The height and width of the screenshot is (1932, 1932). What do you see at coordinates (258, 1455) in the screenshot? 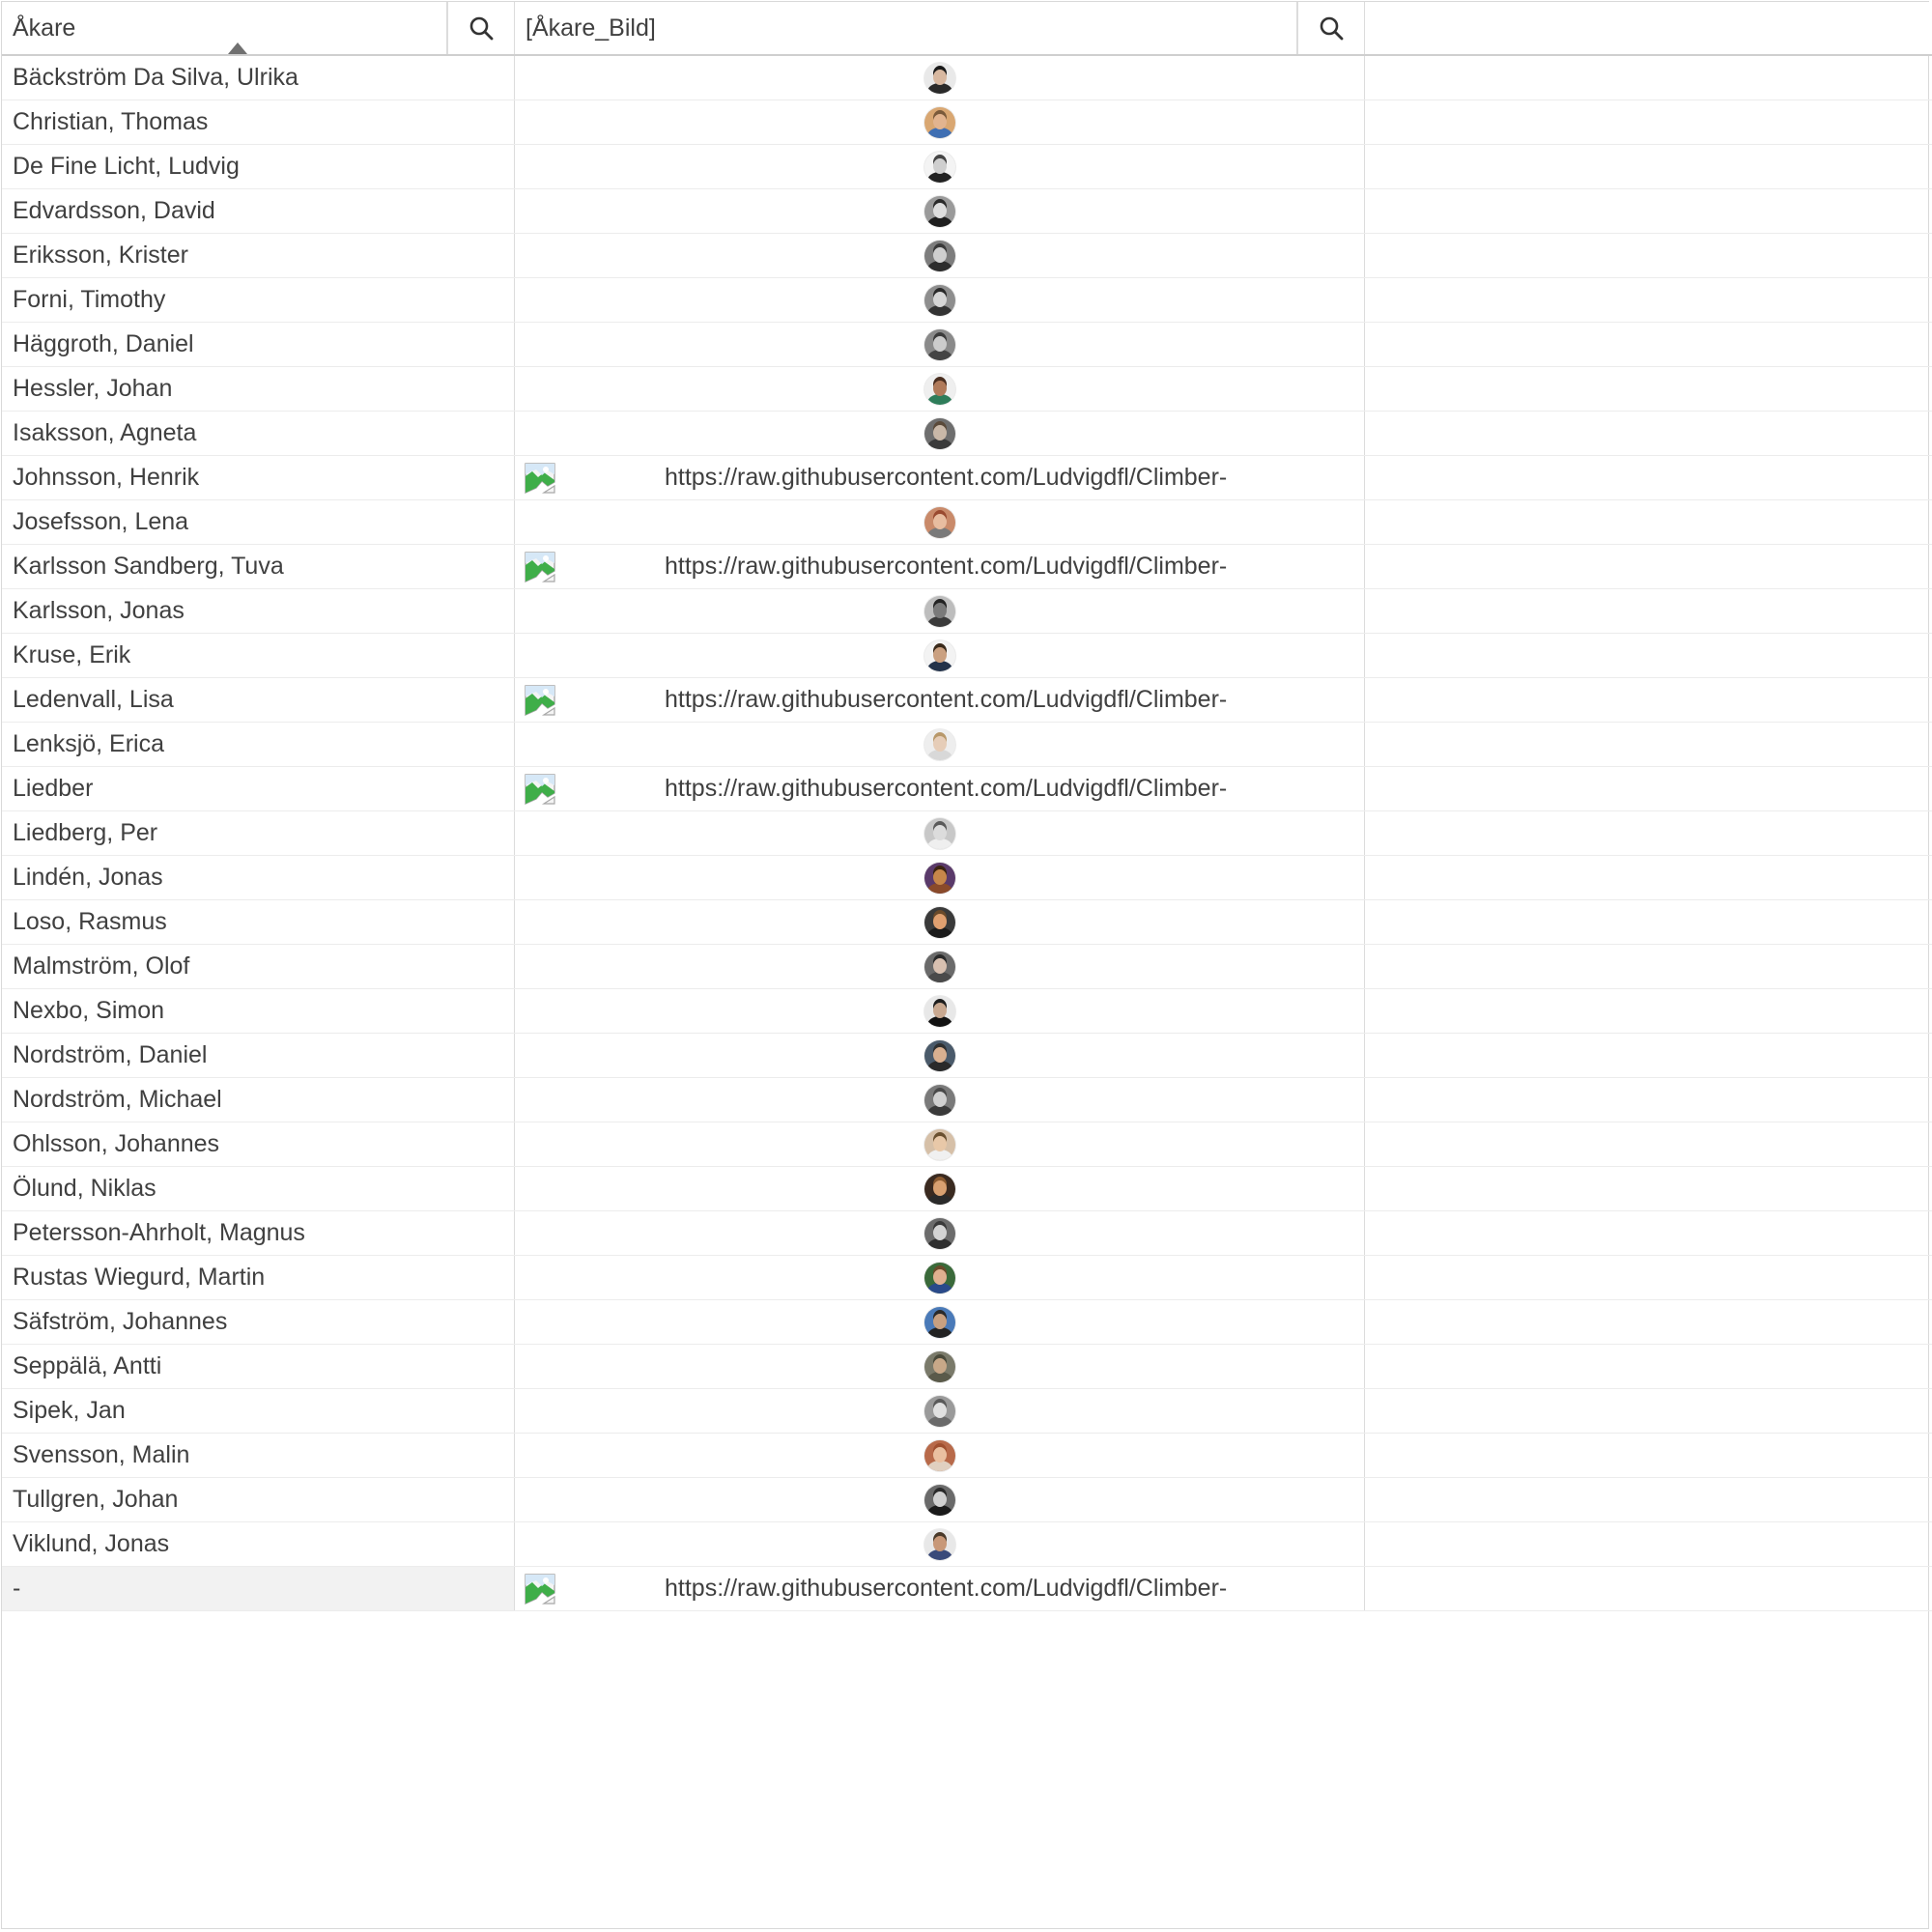
I see `owner-name-cell: Svensson, Malin` at bounding box center [258, 1455].